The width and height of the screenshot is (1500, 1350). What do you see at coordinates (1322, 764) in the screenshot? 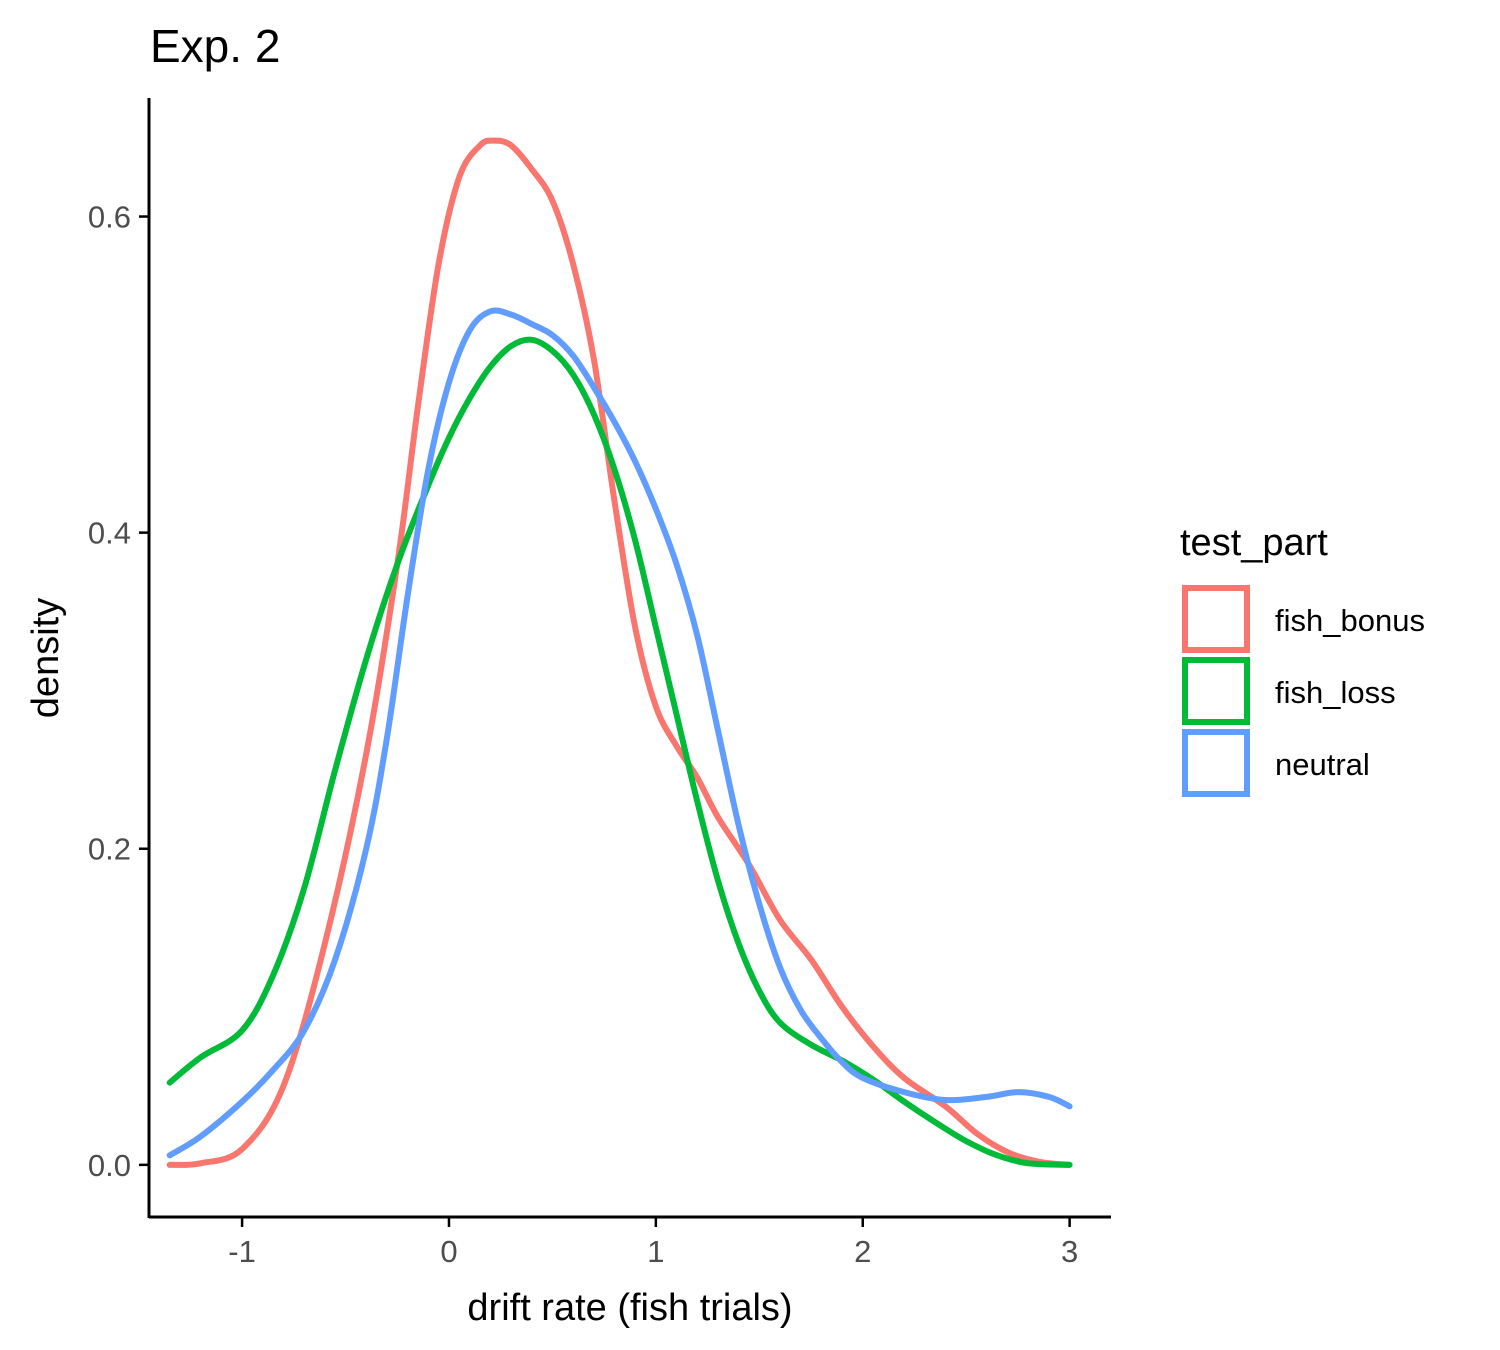
I see `legend-label-neutral: neutral` at bounding box center [1322, 764].